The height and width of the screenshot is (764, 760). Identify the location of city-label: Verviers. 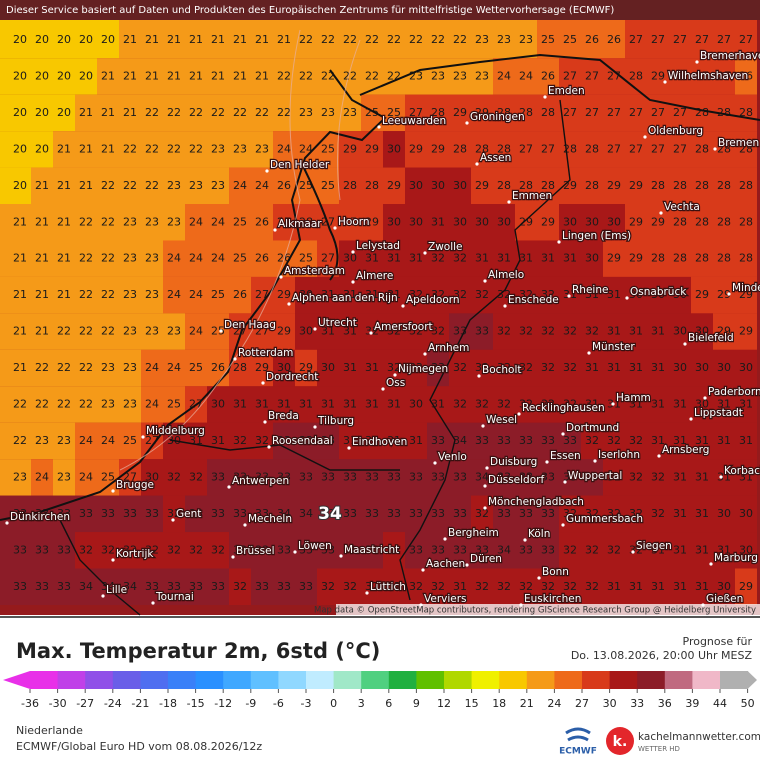
(445, 599).